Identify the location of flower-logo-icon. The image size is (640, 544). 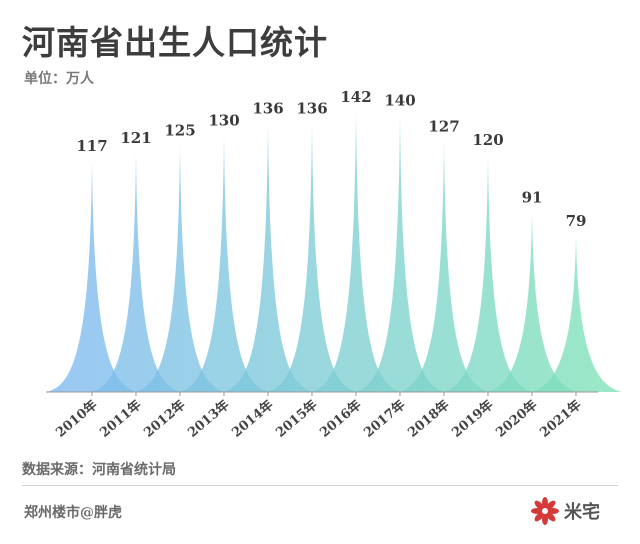
(545, 511).